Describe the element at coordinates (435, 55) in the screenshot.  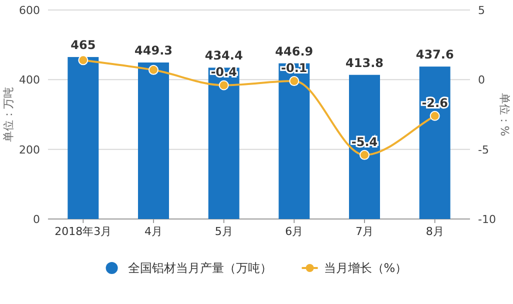
I see `data-label: 437.6` at that location.